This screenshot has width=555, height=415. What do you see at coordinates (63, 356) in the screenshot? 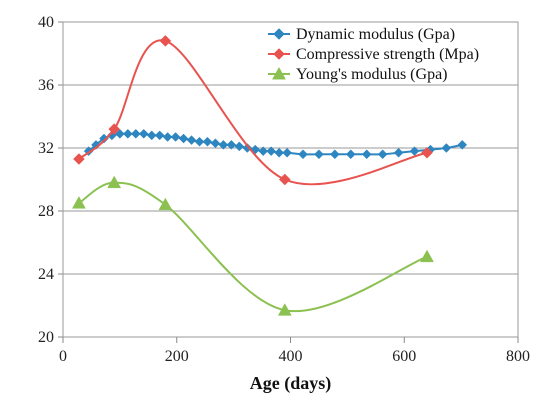
I see `x-tick-label: 0` at bounding box center [63, 356].